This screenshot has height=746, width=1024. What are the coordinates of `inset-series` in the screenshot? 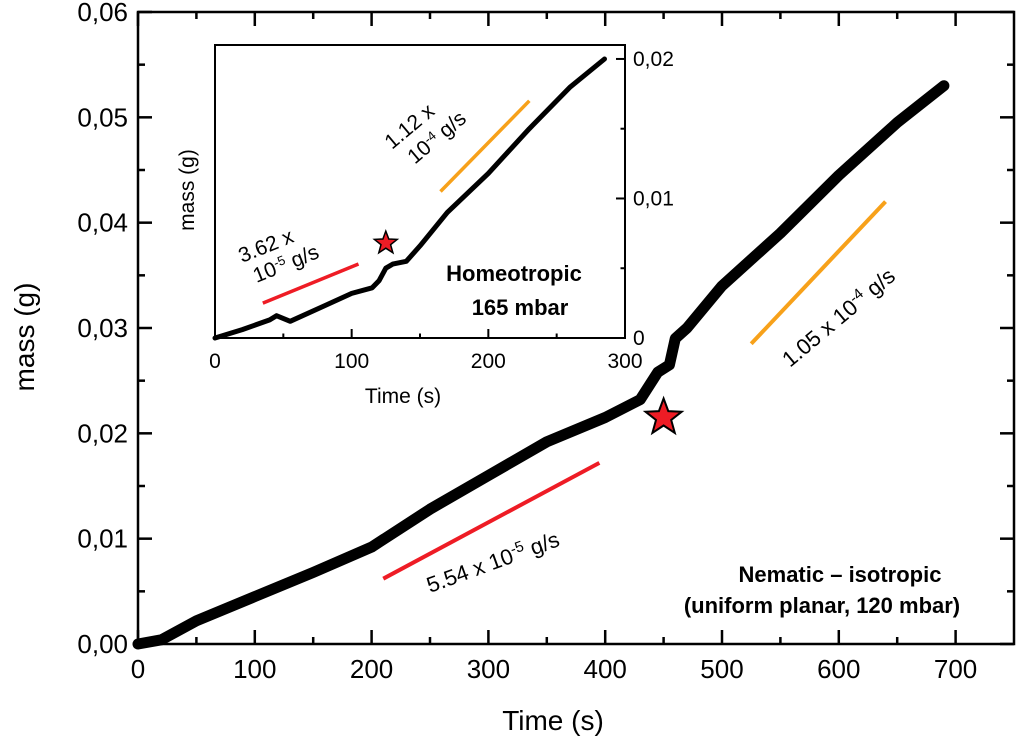 It's located at (409, 198).